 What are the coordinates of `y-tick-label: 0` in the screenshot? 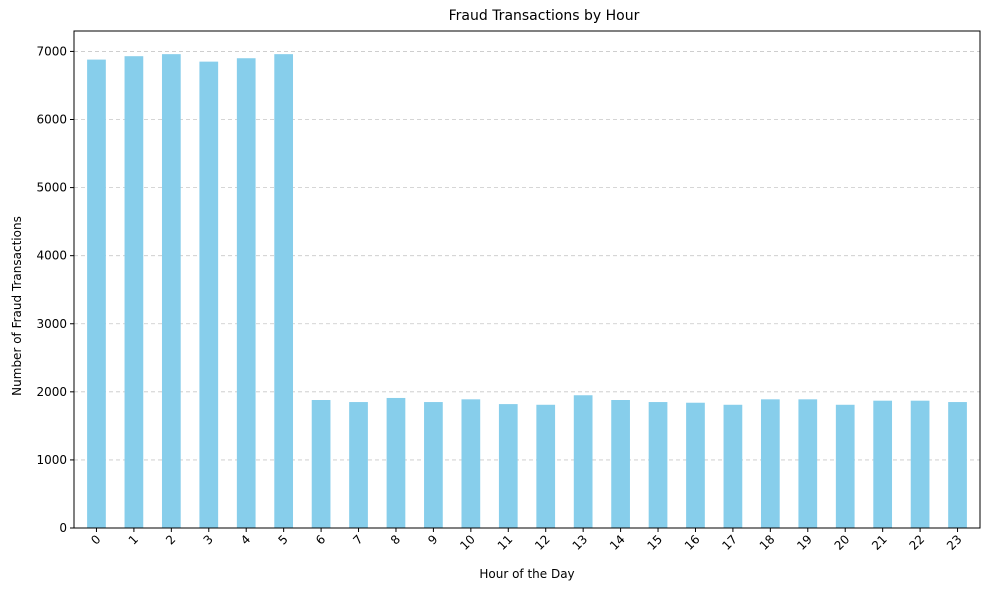 It's located at (63, 528).